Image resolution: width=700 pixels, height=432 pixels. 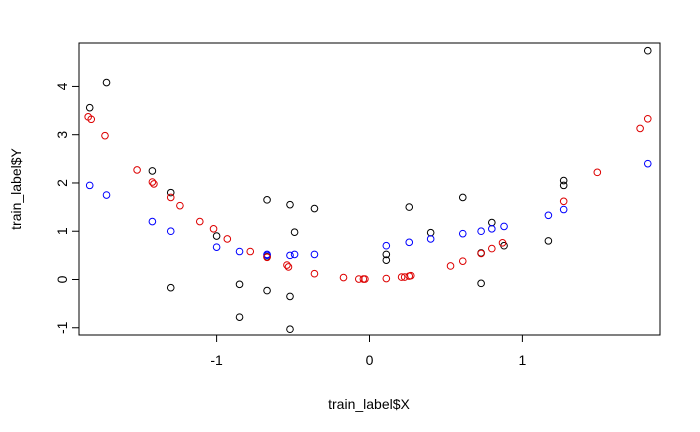 What do you see at coordinates (62, 86) in the screenshot?
I see `y-tick-label: 4` at bounding box center [62, 86].